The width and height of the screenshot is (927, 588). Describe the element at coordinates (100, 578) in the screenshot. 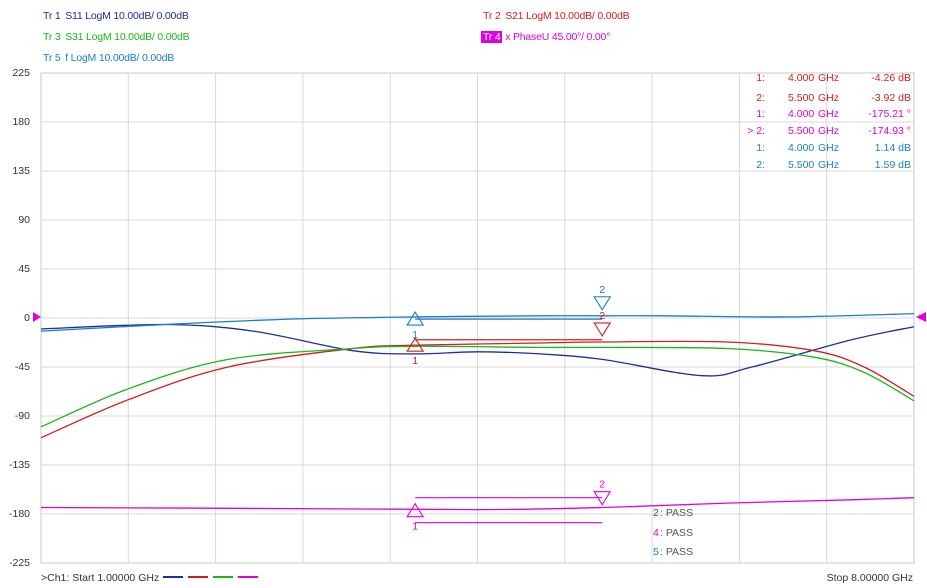

I see `sweep-start: >Ch1: Start 1.00000 GHz` at that location.